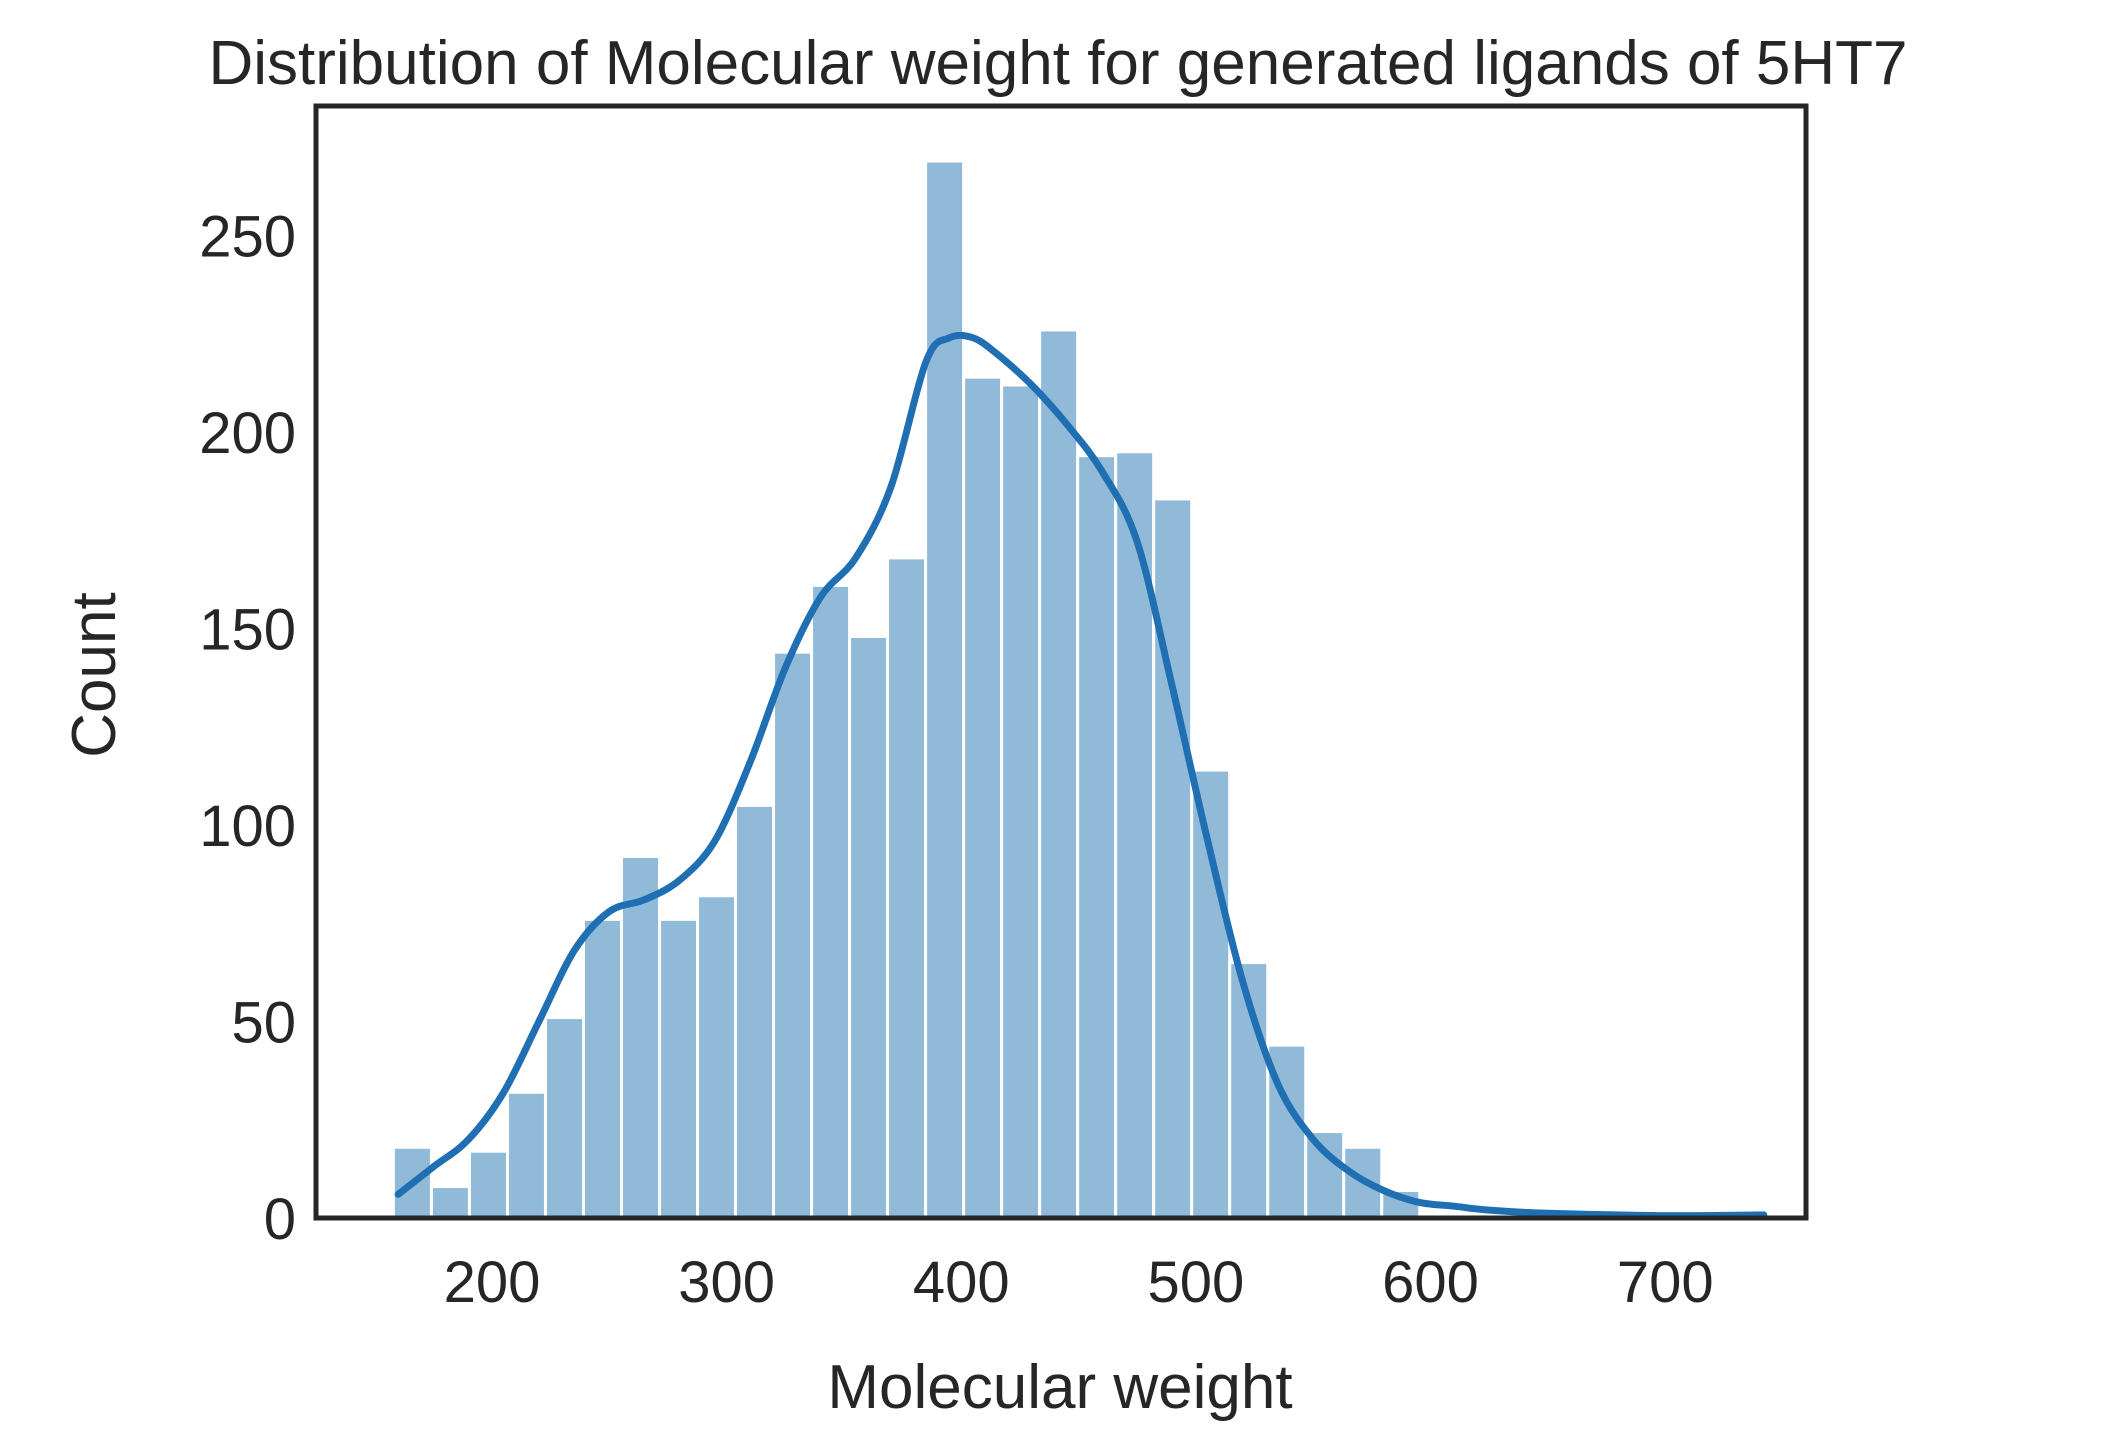 This screenshot has height=1456, width=2116. I want to click on y-tick-label: 150, so click(247, 630).